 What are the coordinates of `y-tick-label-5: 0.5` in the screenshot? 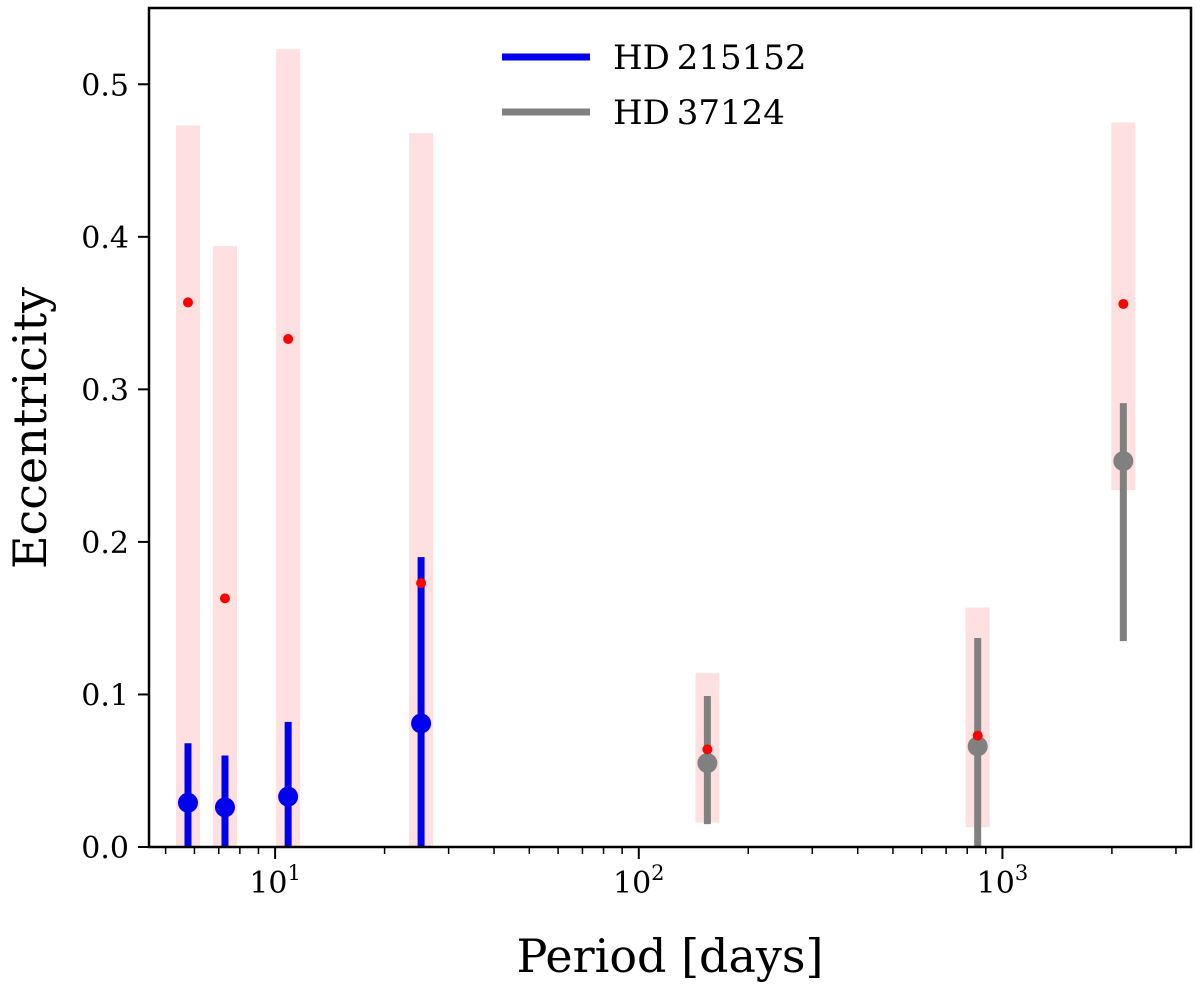 It's located at (105, 85).